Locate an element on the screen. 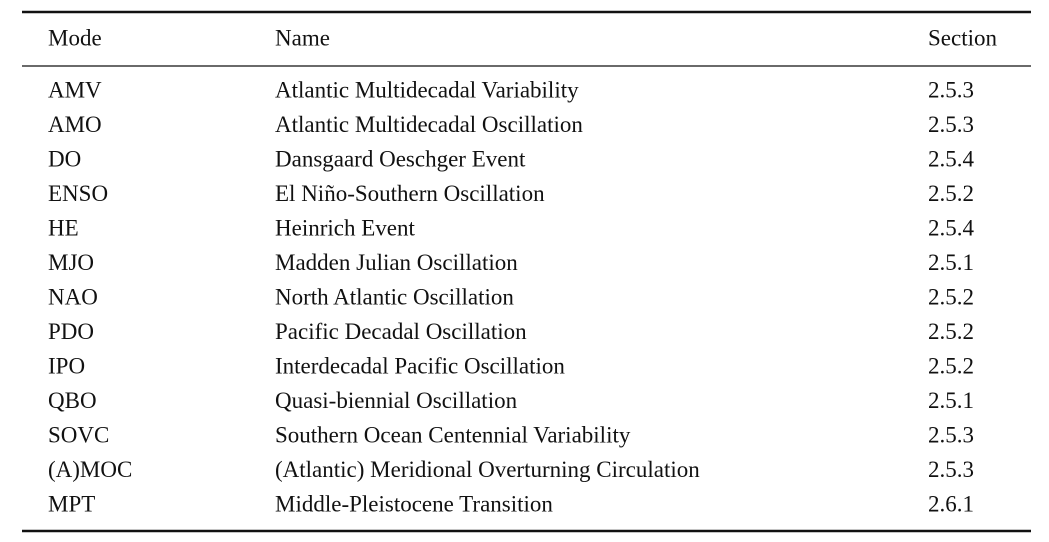 The height and width of the screenshot is (542, 1049). header-cell: Name is located at coordinates (302, 37).